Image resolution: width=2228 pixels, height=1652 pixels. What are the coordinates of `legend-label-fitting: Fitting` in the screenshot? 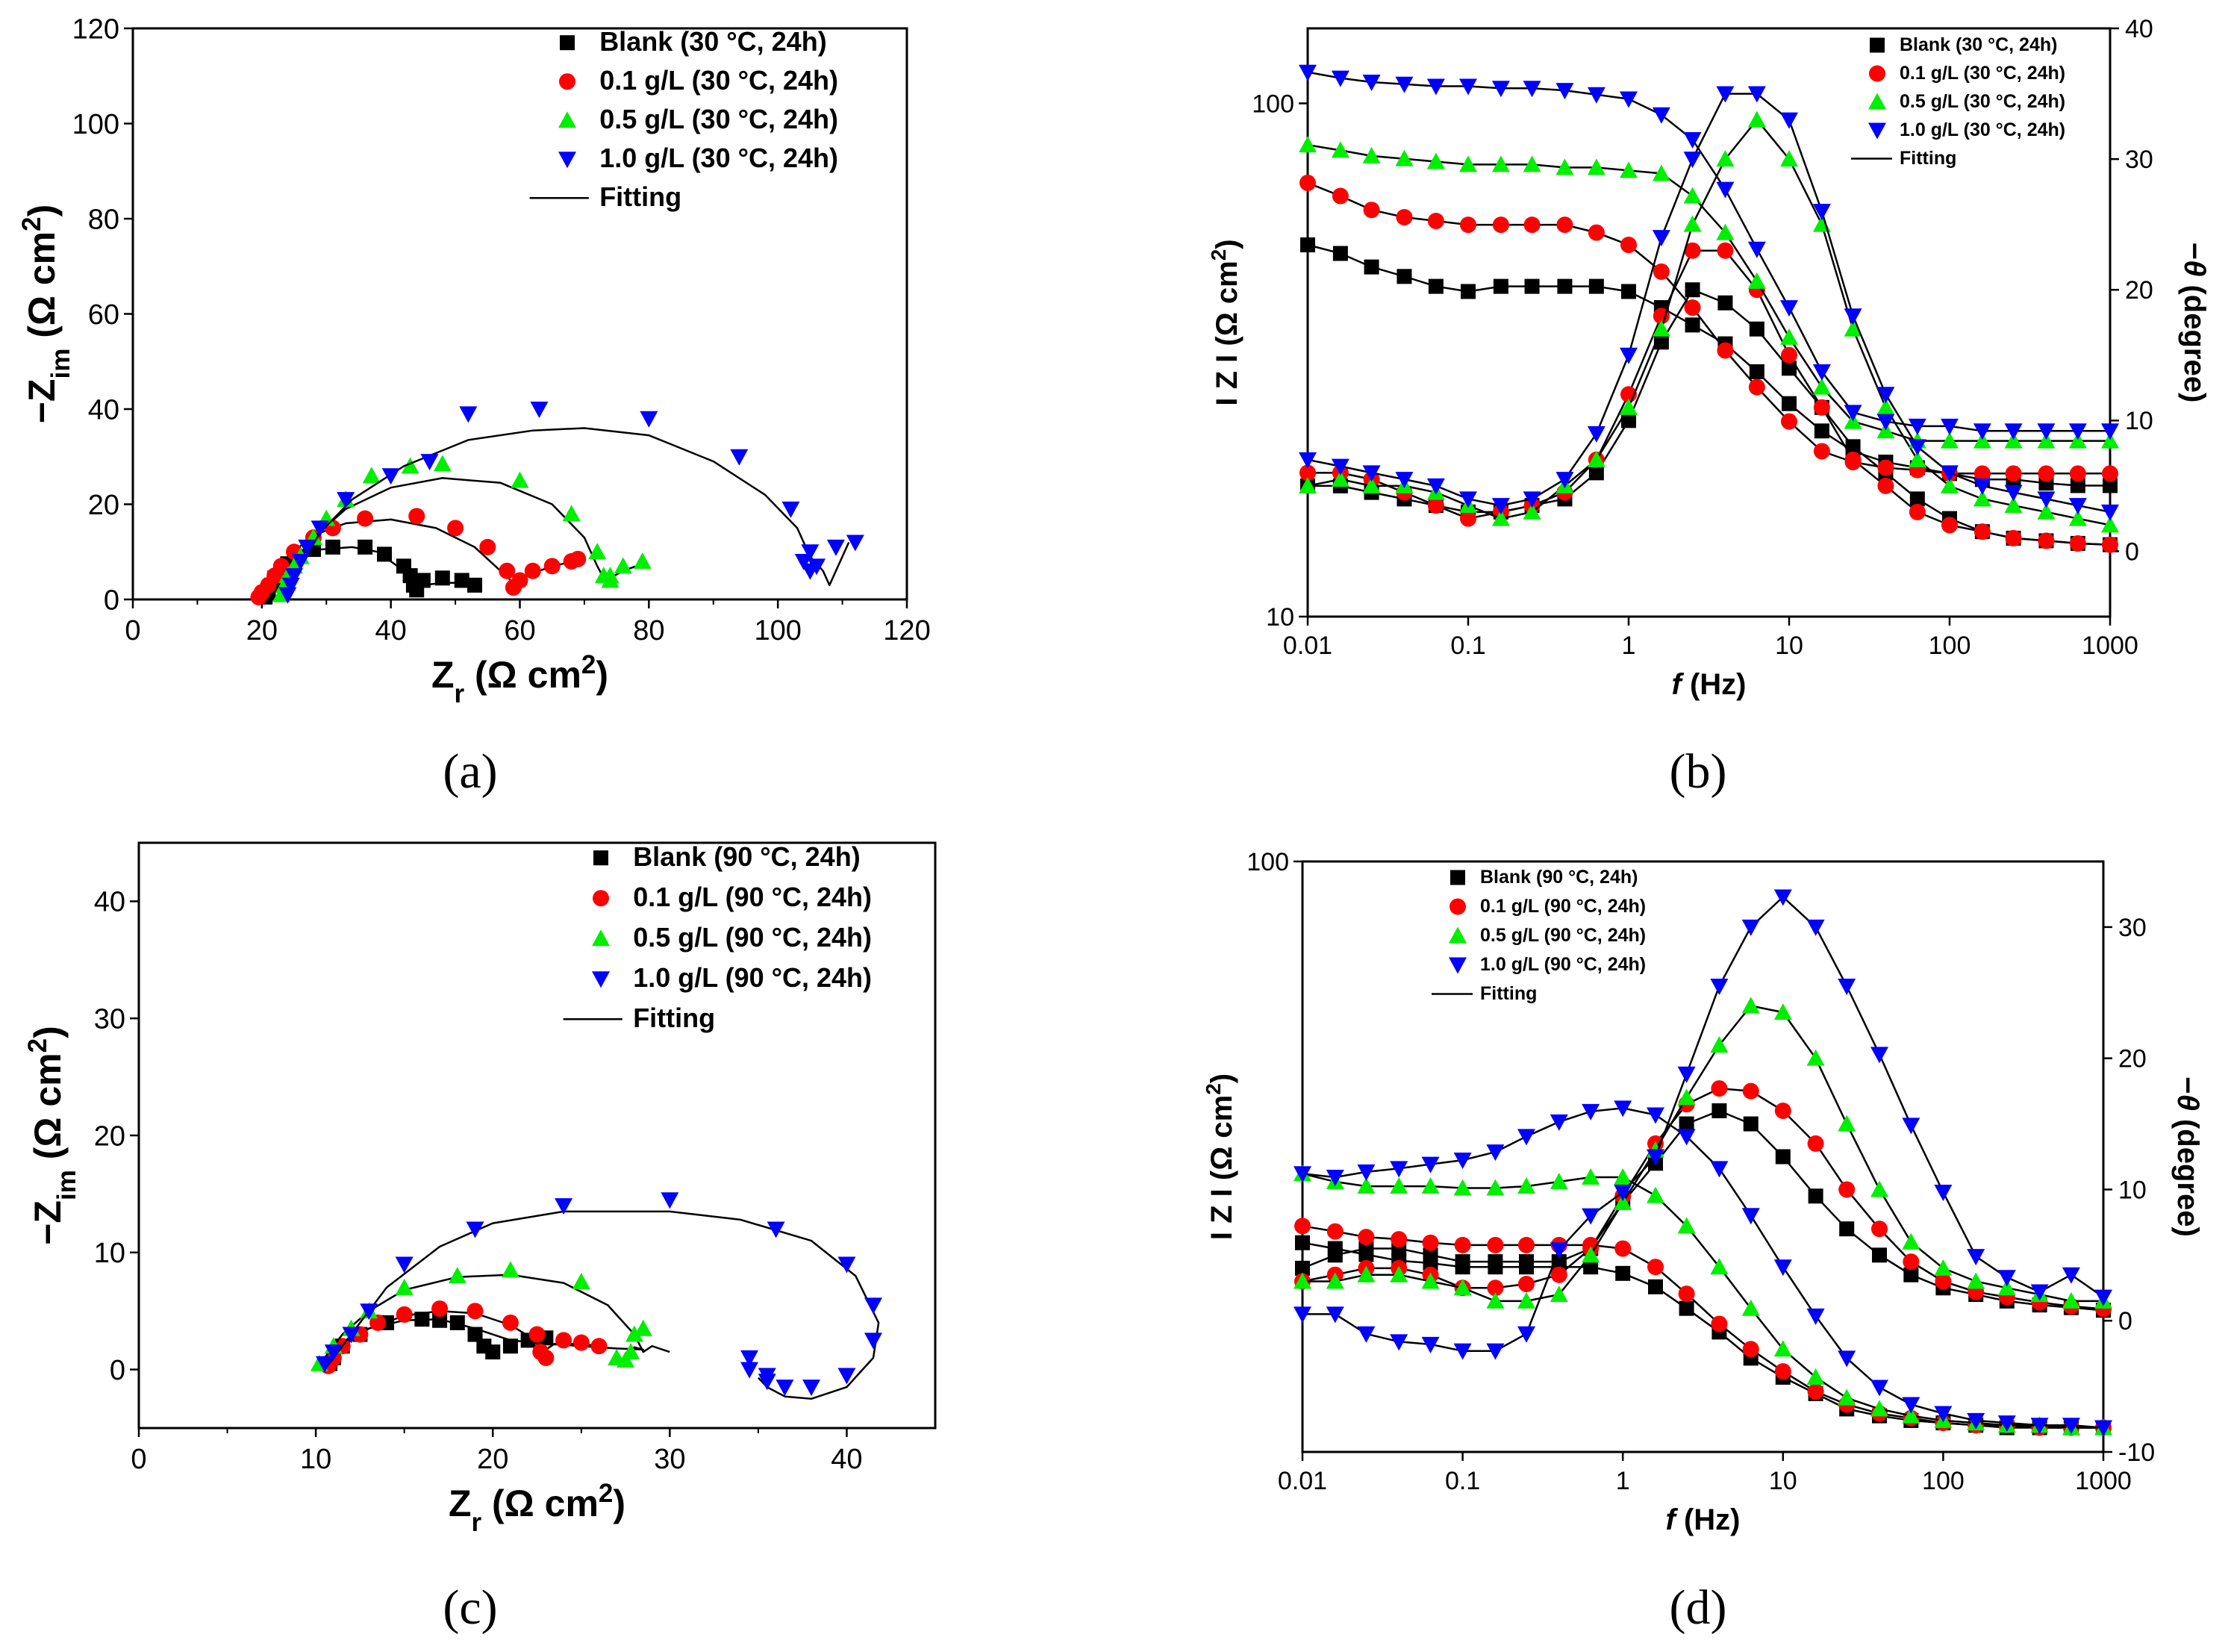 It's located at (640, 196).